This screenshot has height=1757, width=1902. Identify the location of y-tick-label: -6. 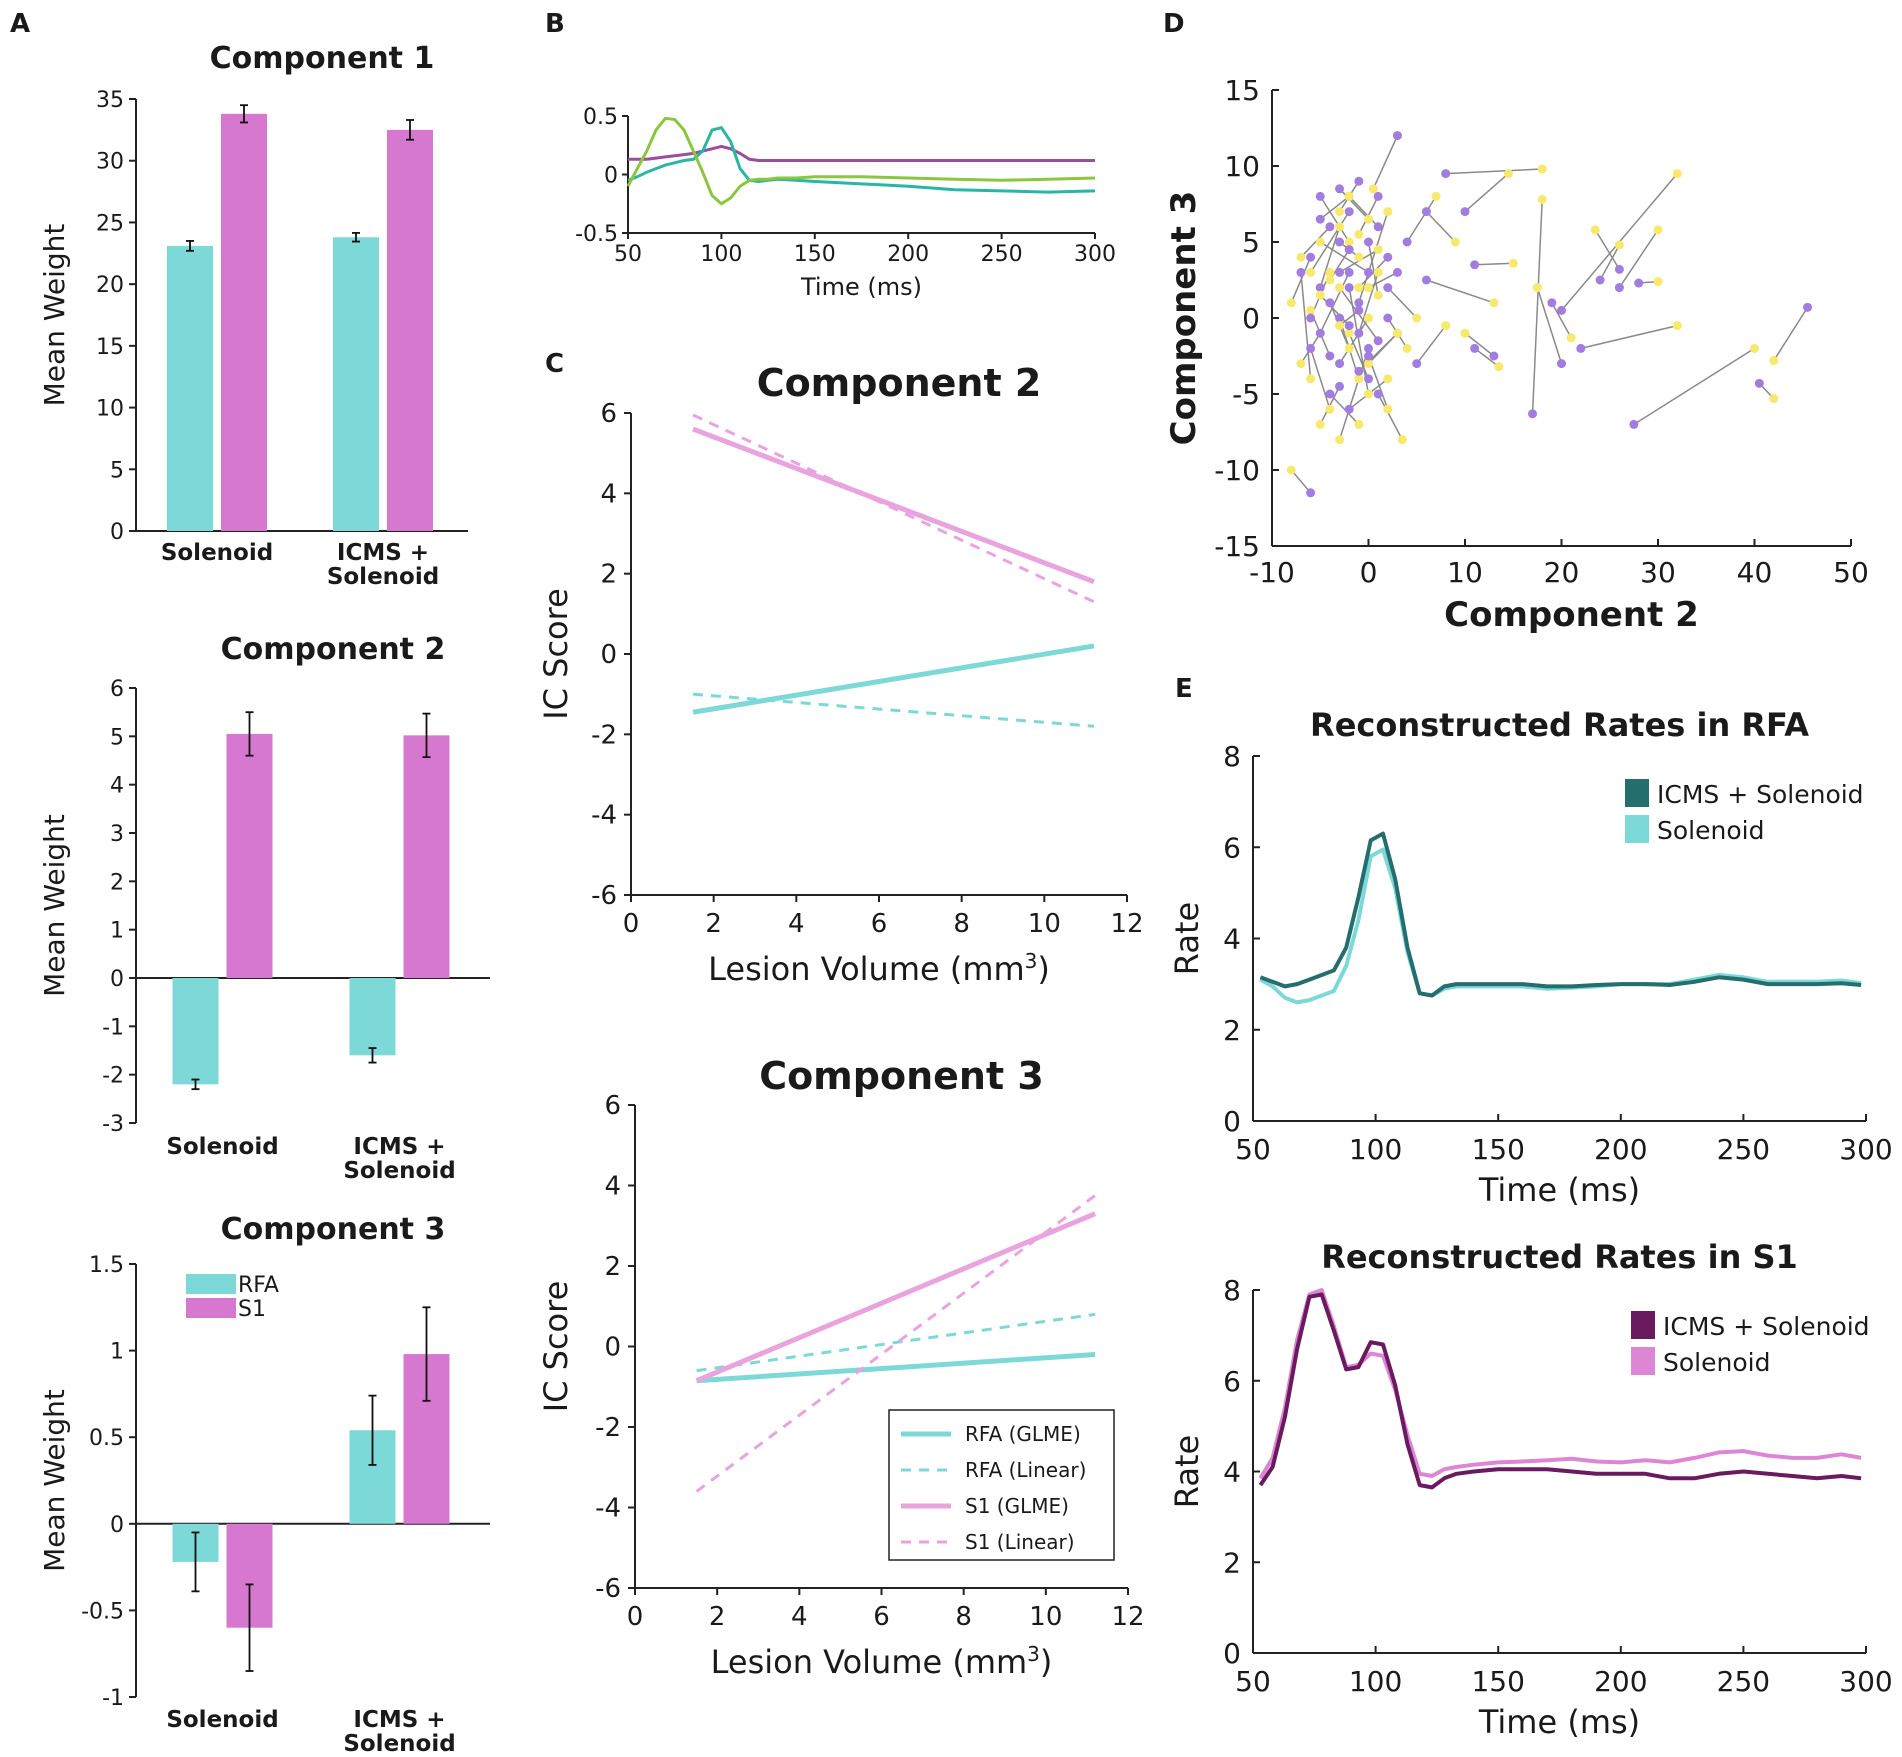
(604, 896).